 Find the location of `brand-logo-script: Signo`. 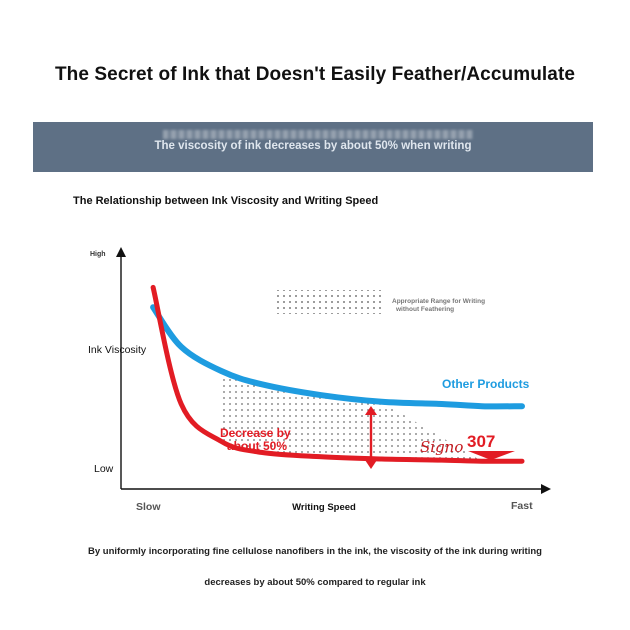

brand-logo-script: Signo is located at coordinates (441, 447).